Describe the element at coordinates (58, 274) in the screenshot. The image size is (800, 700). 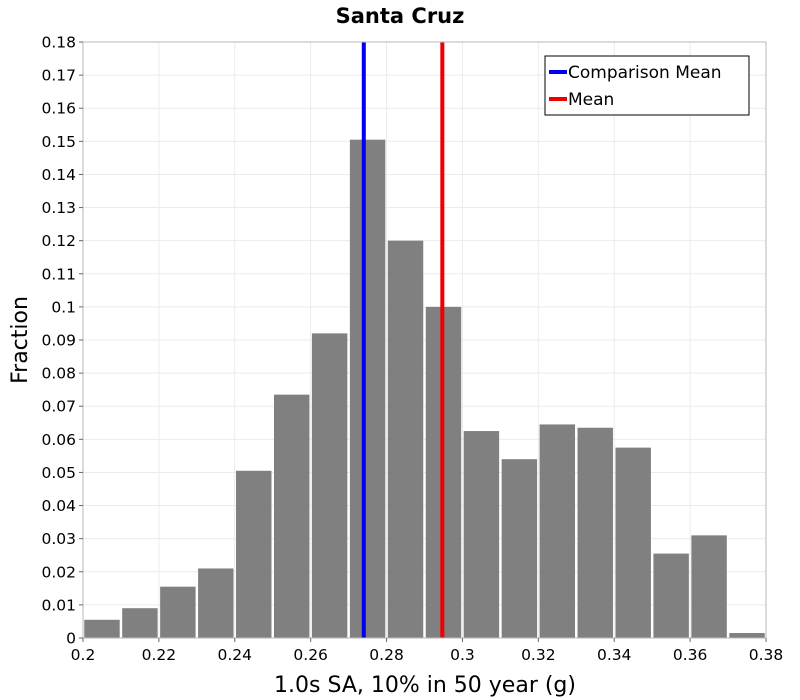
I see `y-tick-label: 0.11` at that location.